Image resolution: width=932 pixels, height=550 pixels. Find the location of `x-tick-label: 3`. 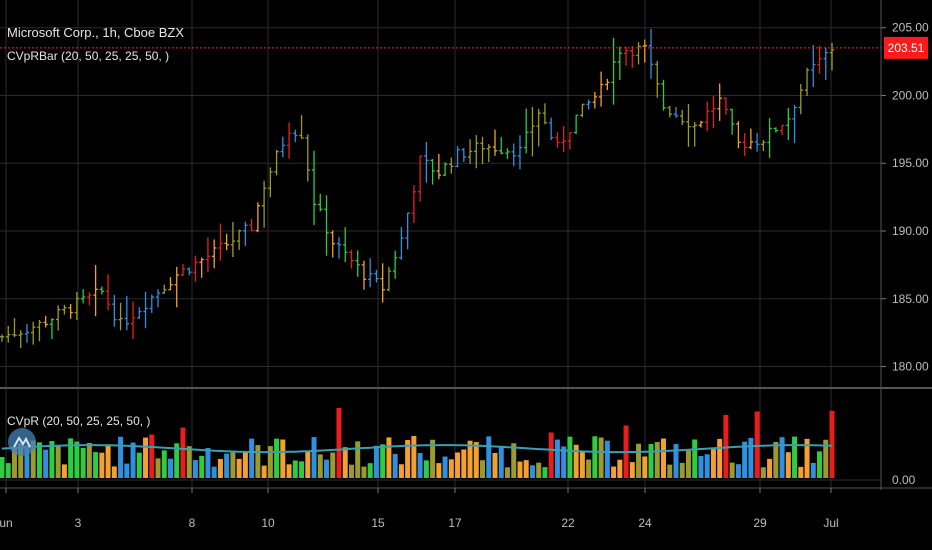

x-tick-label: 3 is located at coordinates (78, 523).